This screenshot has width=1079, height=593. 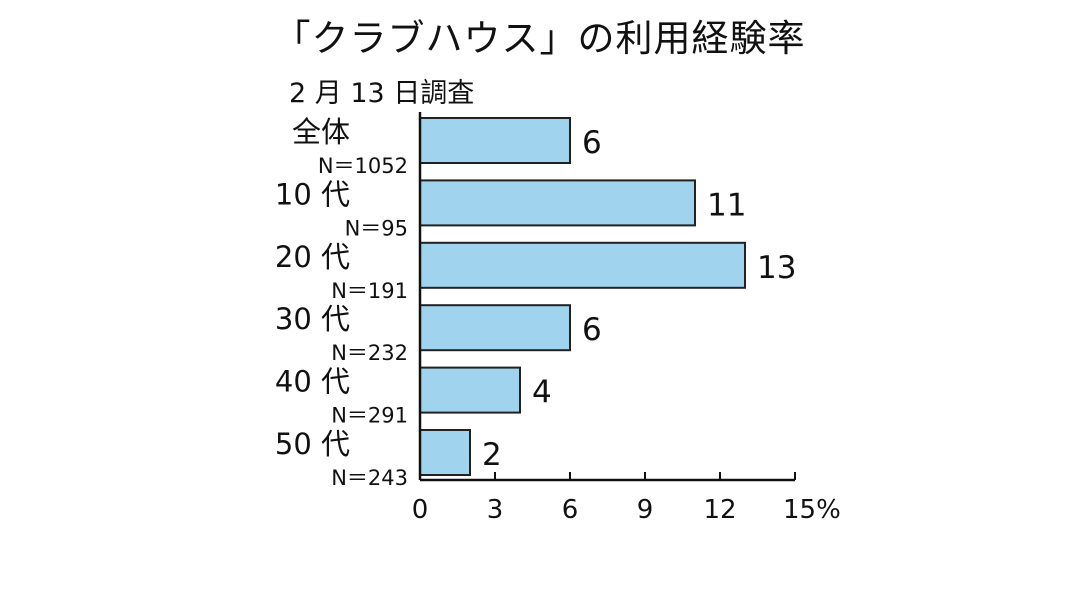 What do you see at coordinates (382, 93) in the screenshot?
I see `chart-subtitle: 2 月 13 日調査` at bounding box center [382, 93].